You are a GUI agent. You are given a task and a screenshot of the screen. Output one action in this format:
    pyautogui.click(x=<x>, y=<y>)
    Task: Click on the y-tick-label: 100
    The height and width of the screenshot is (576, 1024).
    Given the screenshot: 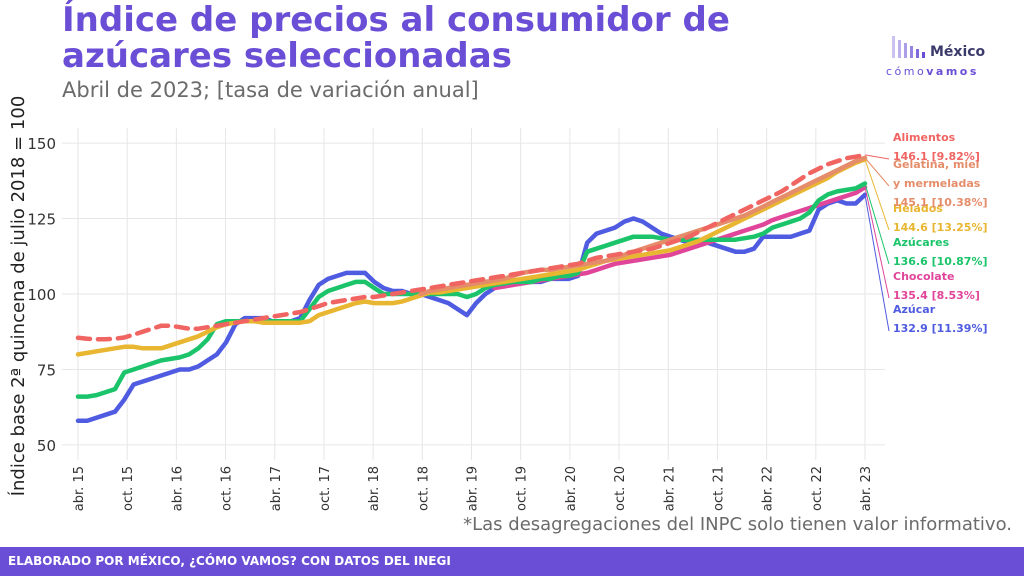 What is the action you would take?
    pyautogui.click(x=41, y=295)
    